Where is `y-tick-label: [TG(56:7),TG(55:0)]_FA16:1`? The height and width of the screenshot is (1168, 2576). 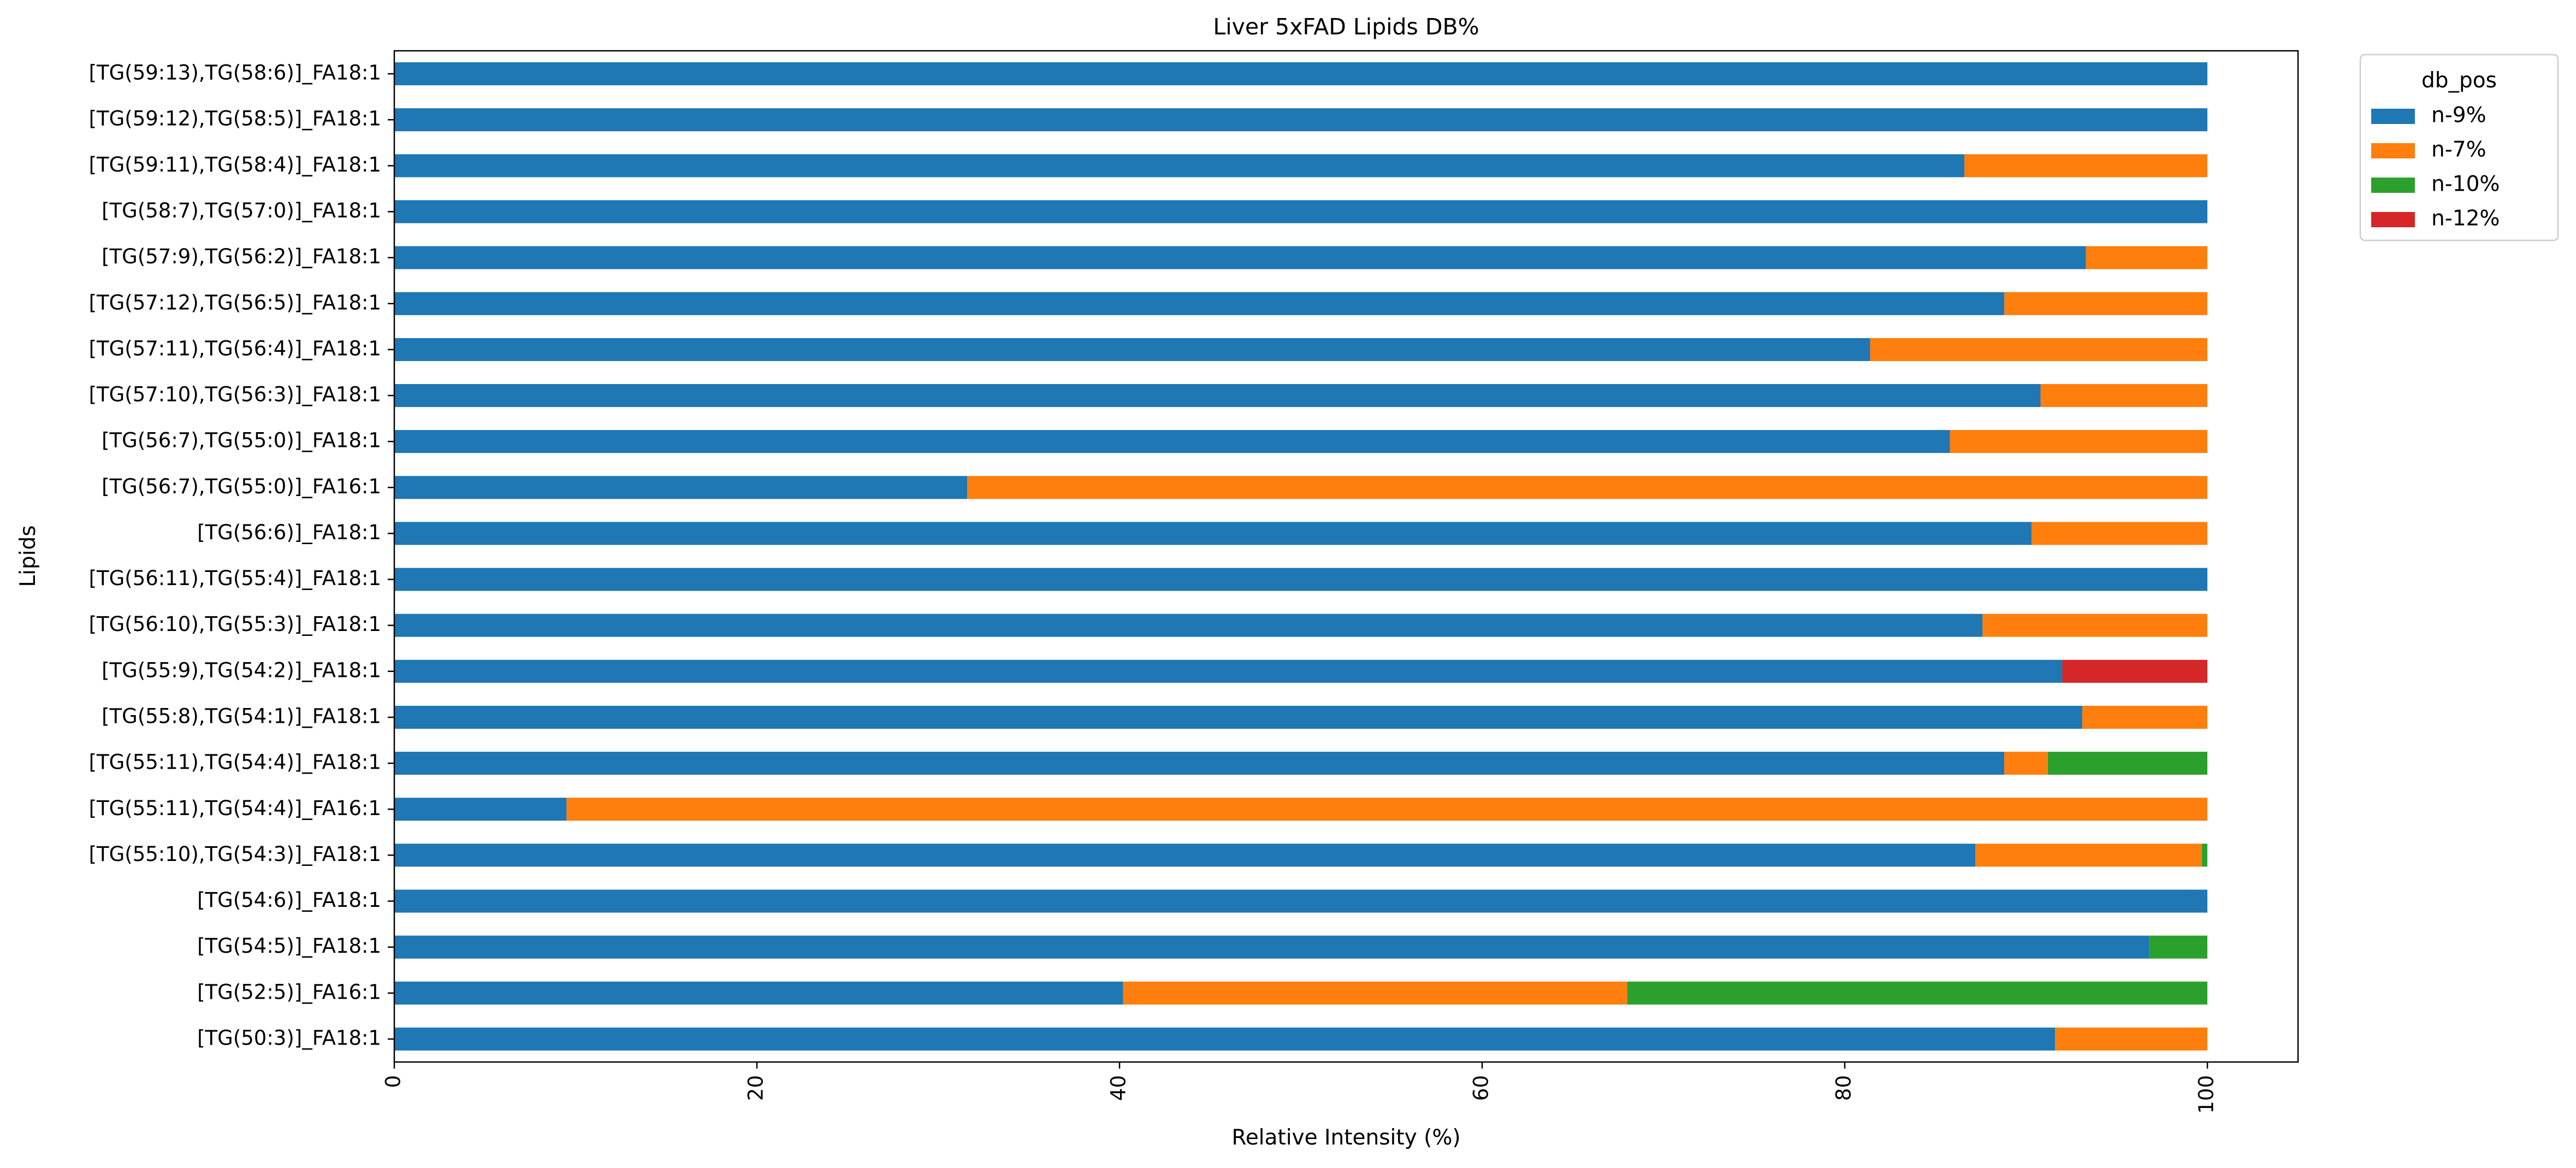
y-tick-label: [TG(56:7),TG(55:0)]_FA16:1 is located at coordinates (241, 486).